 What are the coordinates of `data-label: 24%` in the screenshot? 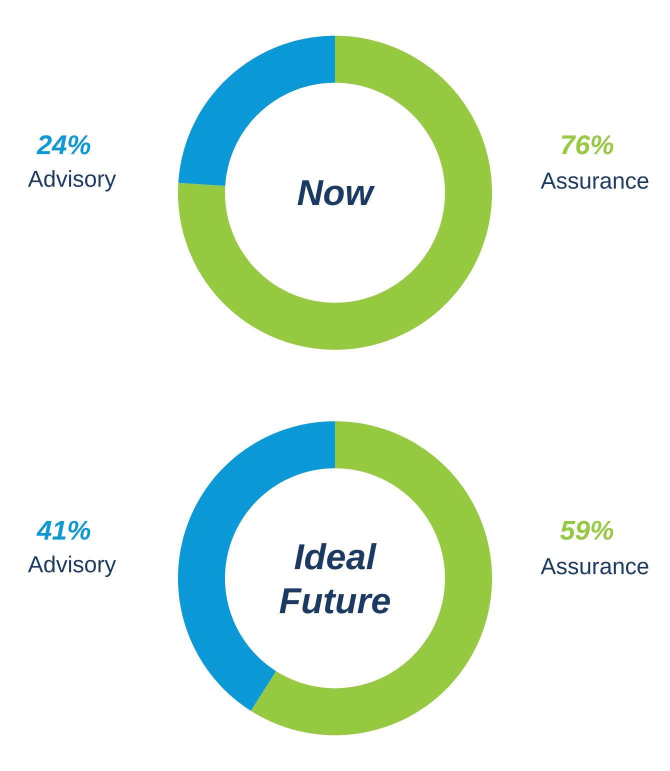 It's located at (63, 144).